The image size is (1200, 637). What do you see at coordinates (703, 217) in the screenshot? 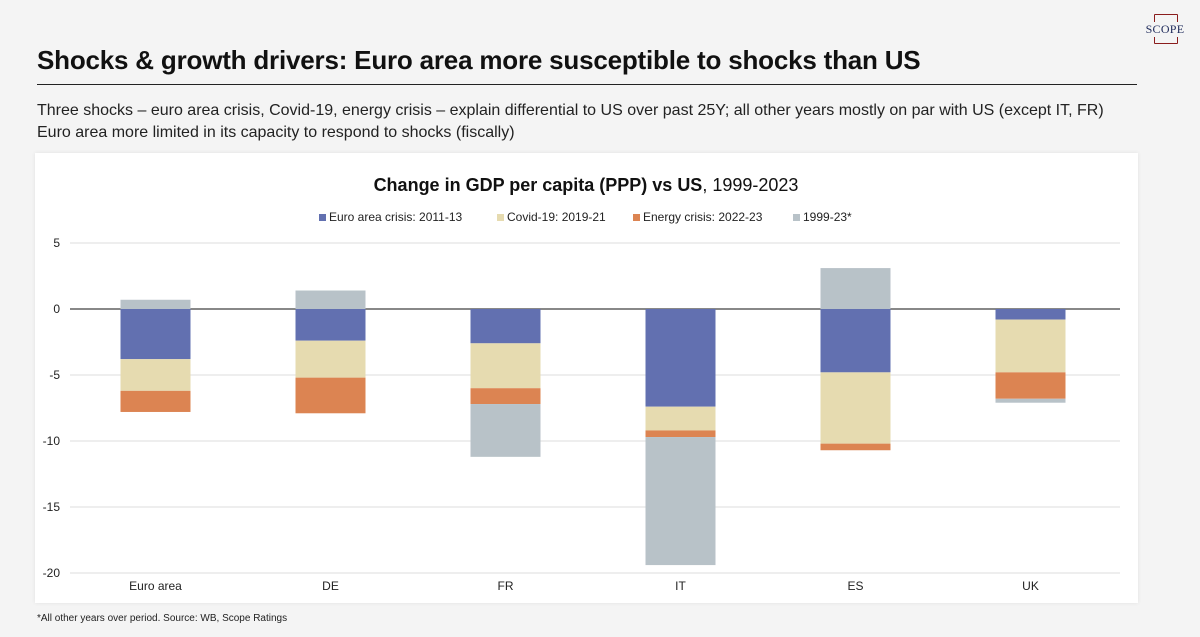
I see `legend-label: Energy crisis: 2022-23` at bounding box center [703, 217].